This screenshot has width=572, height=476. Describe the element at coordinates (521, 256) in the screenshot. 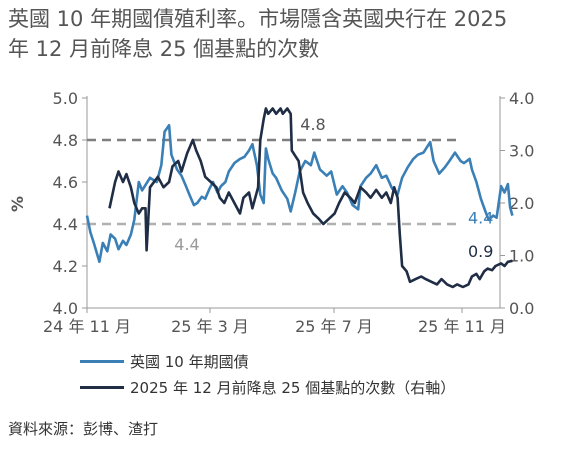

I see `right-y-tick-label: 1.0` at that location.